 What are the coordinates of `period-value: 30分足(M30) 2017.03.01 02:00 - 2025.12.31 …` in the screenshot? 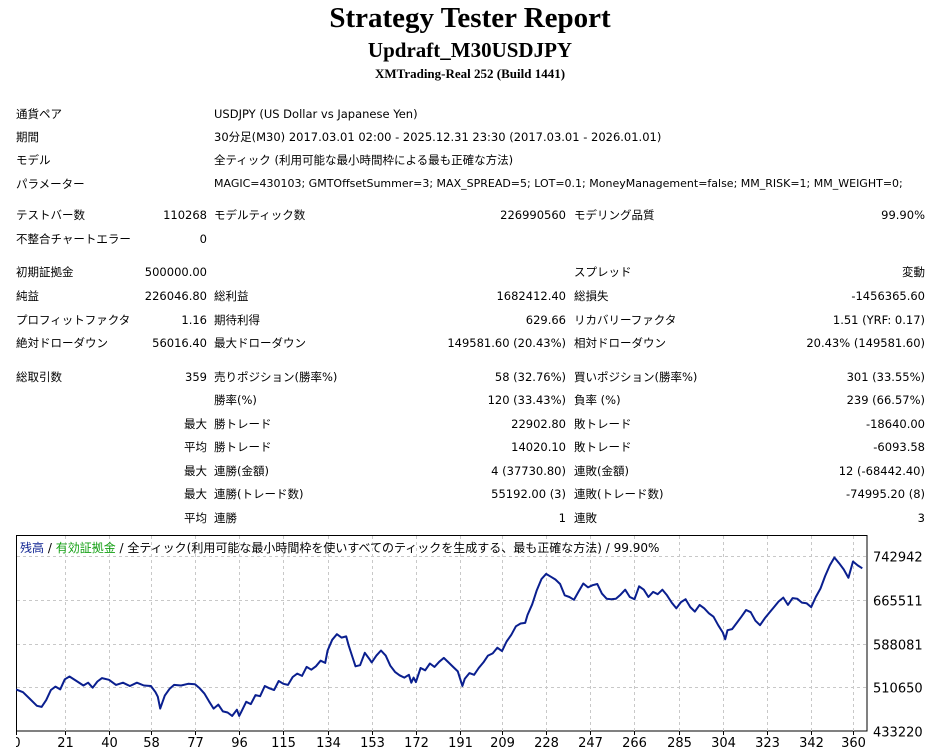 It's located at (438, 137).